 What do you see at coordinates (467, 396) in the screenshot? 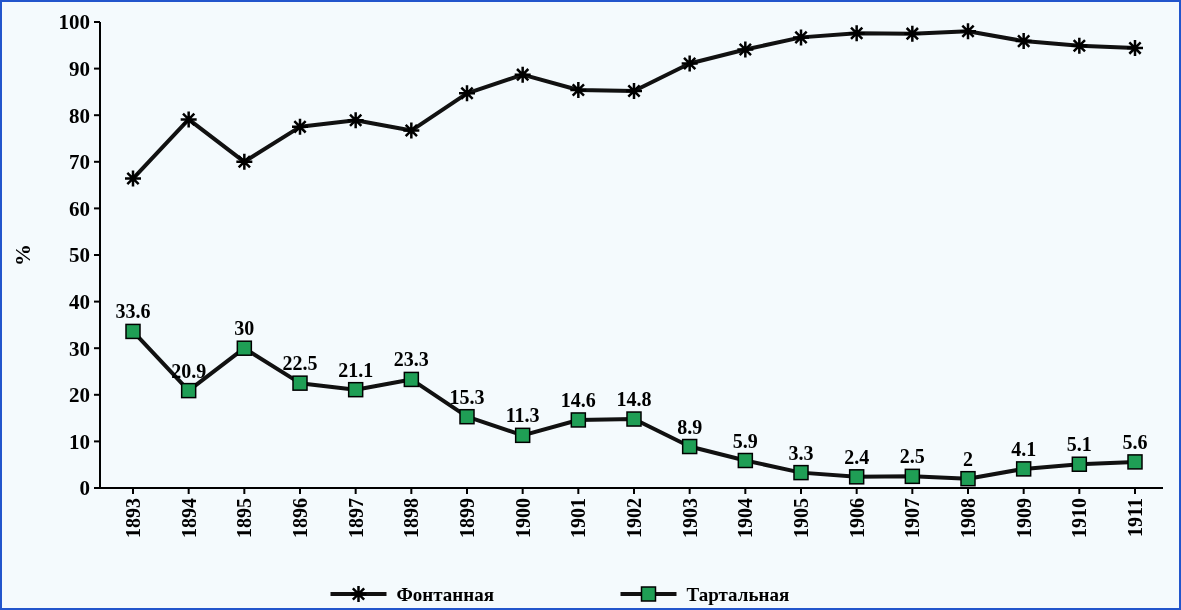
I see `data-label: 15.3` at bounding box center [467, 396].